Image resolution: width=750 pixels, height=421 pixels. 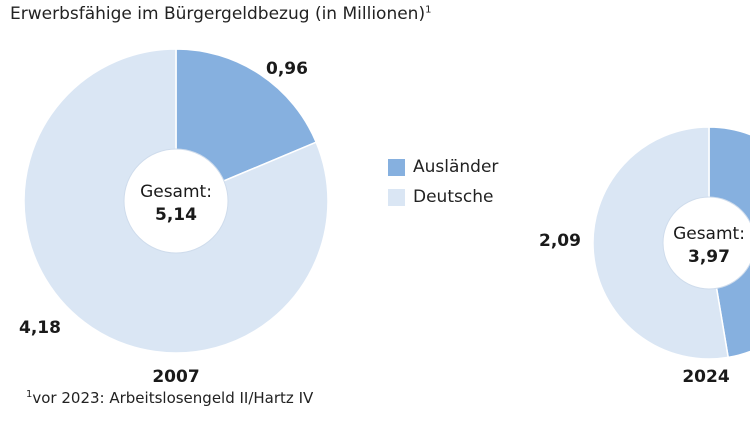 I want to click on footnote-text: vor 2023: Arbeitslosengeld II/Hartz IV, so click(x=173, y=398).